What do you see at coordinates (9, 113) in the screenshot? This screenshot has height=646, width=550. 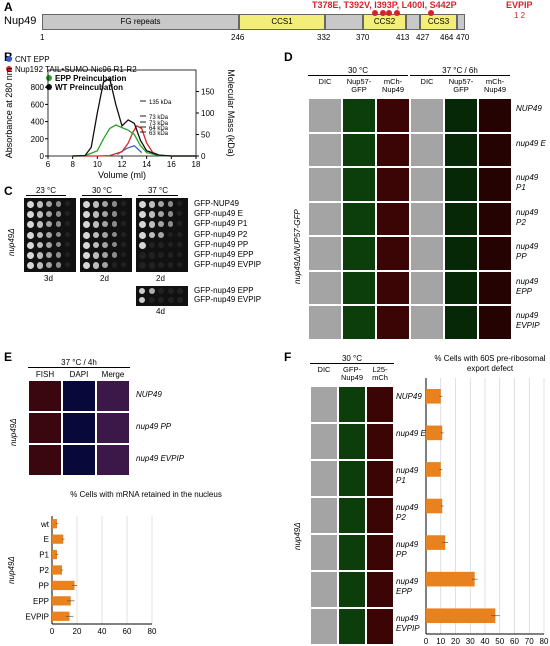 I see `y-axis-label: Absorbance at 280 nm` at bounding box center [9, 113].